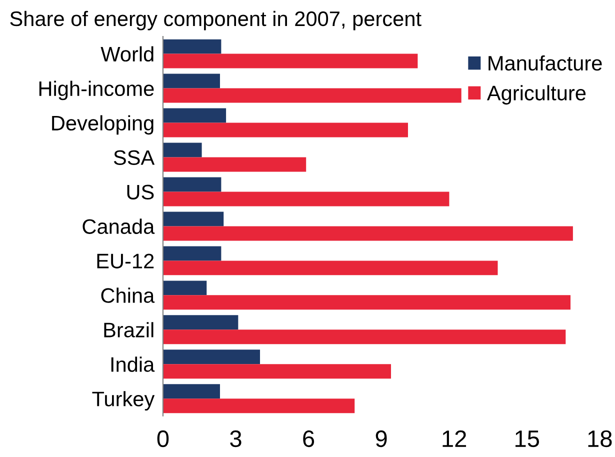 Image resolution: width=615 pixels, height=457 pixels. Describe the element at coordinates (127, 54) in the screenshot. I see `y-tick-label: World` at that location.